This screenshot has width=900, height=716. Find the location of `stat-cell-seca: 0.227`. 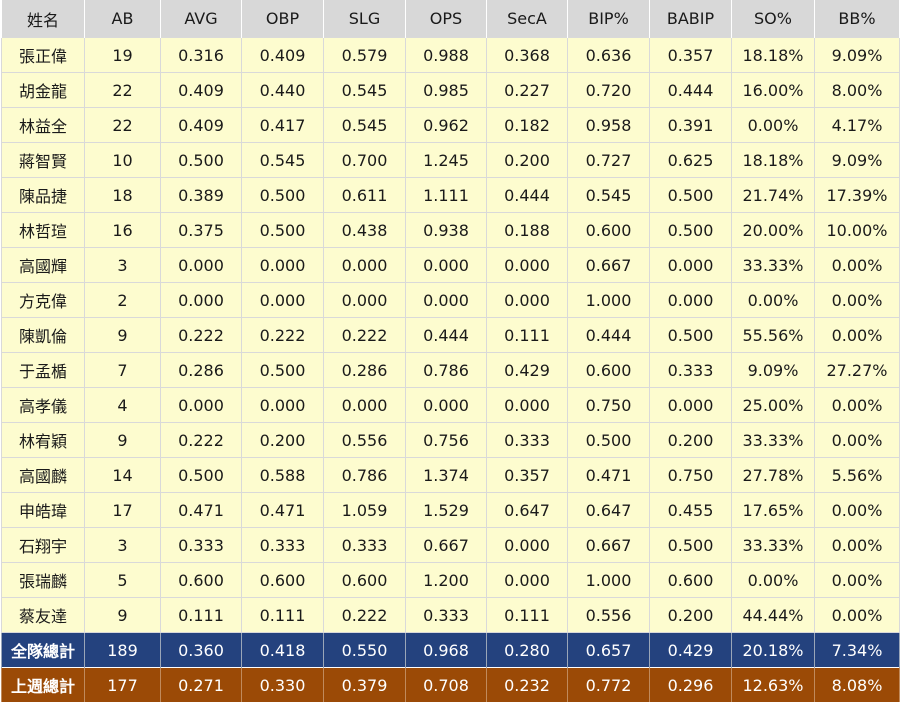

stat-cell-seca: 0.227 is located at coordinates (527, 90).